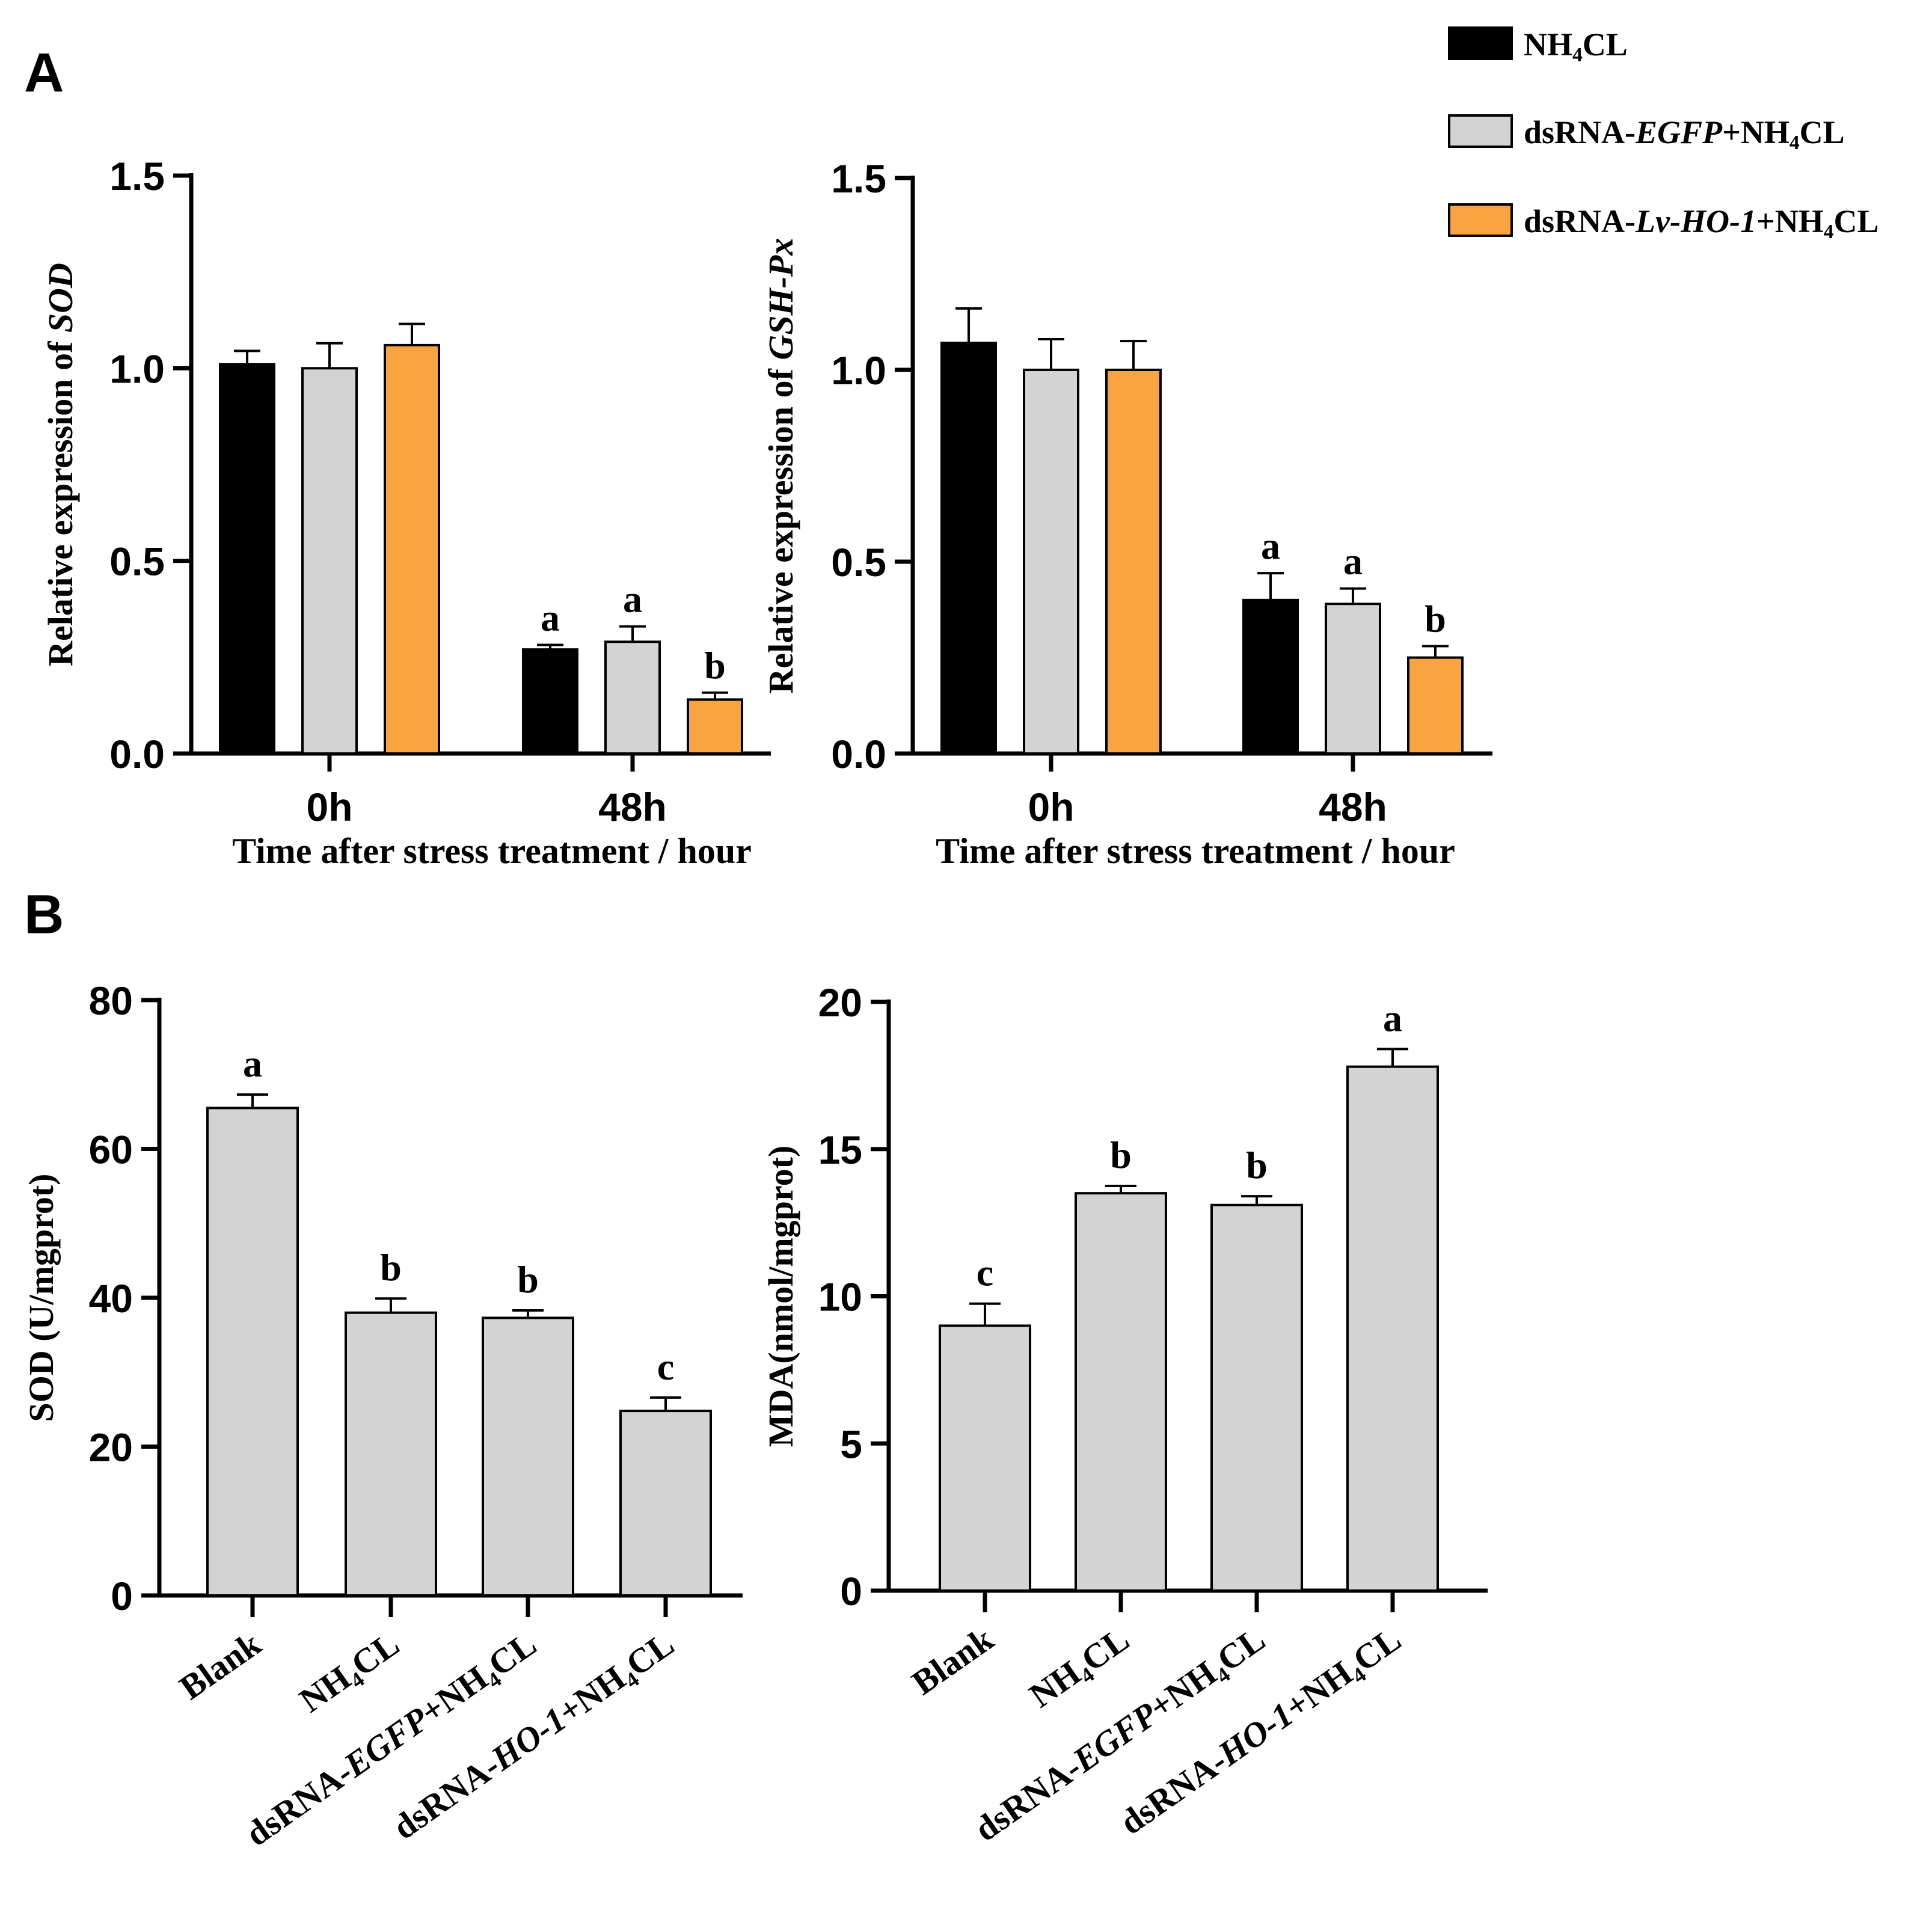 Image resolution: width=1932 pixels, height=1913 pixels. I want to click on y-axis-label: MDA(nmol/mgprot), so click(780, 1297).